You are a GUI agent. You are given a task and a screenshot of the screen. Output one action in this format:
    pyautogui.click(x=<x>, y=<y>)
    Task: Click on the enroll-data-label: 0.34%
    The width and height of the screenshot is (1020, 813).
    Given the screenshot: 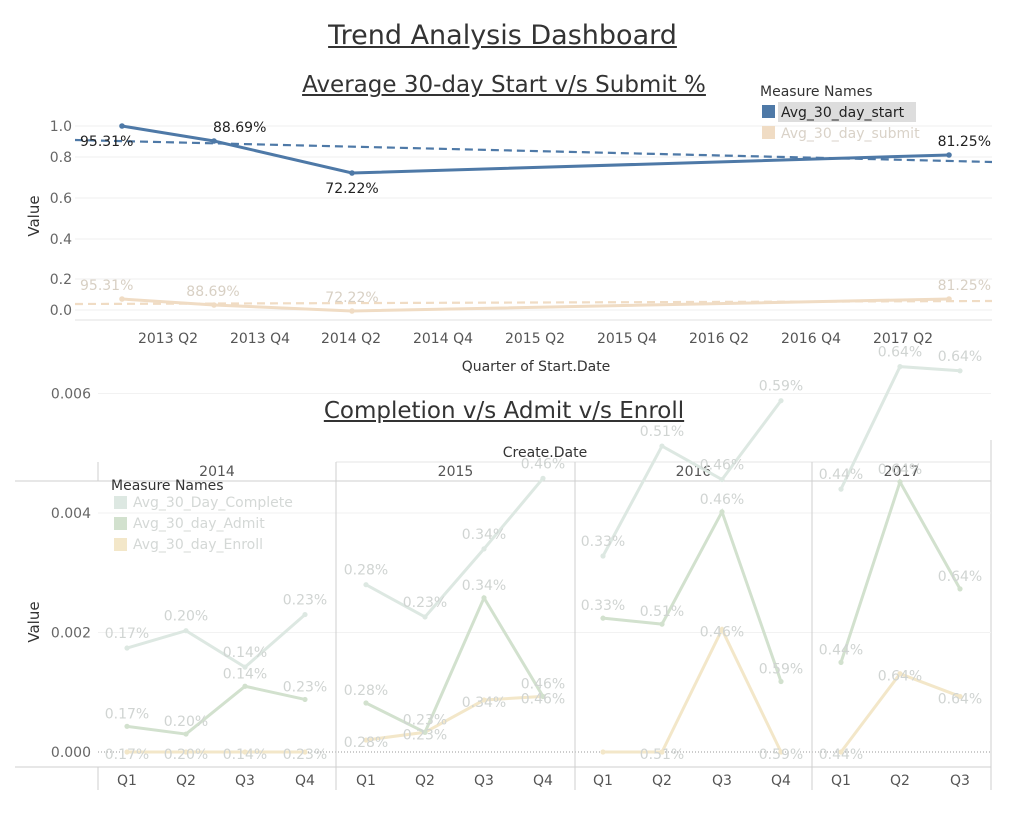 What is the action you would take?
    pyautogui.click(x=484, y=703)
    